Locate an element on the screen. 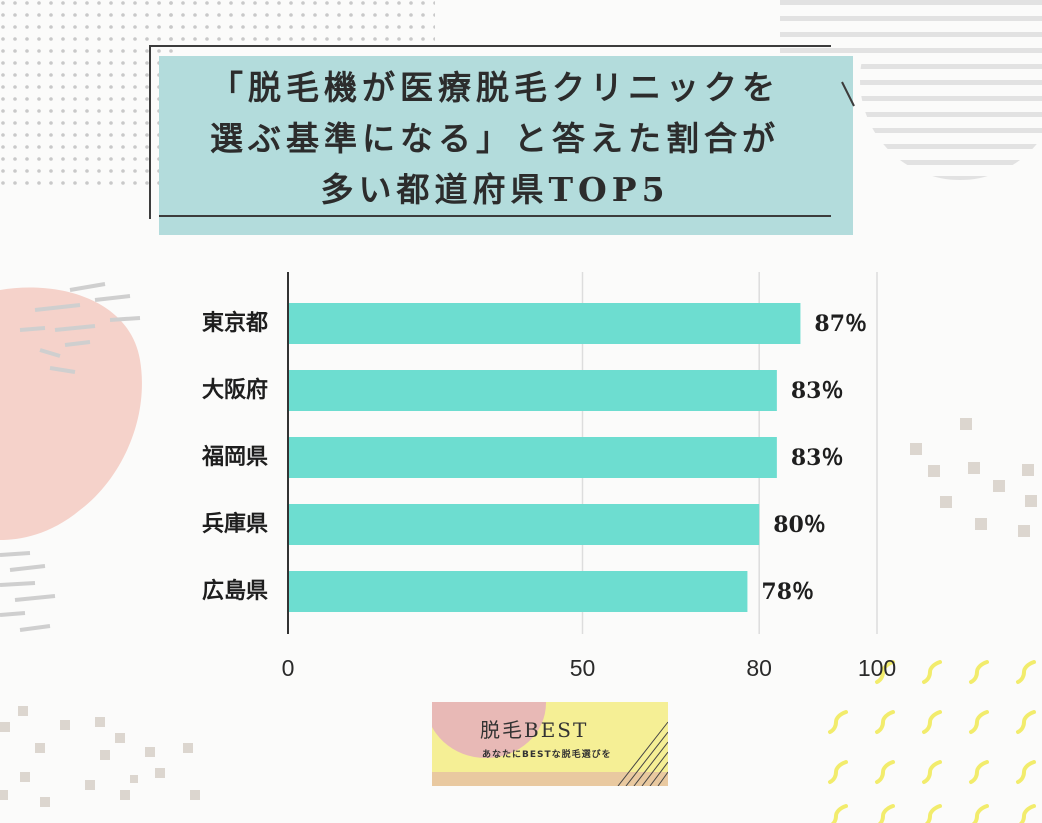 Image resolution: width=1042 pixels, height=823 pixels. value-label: 80％ is located at coordinates (799, 524).